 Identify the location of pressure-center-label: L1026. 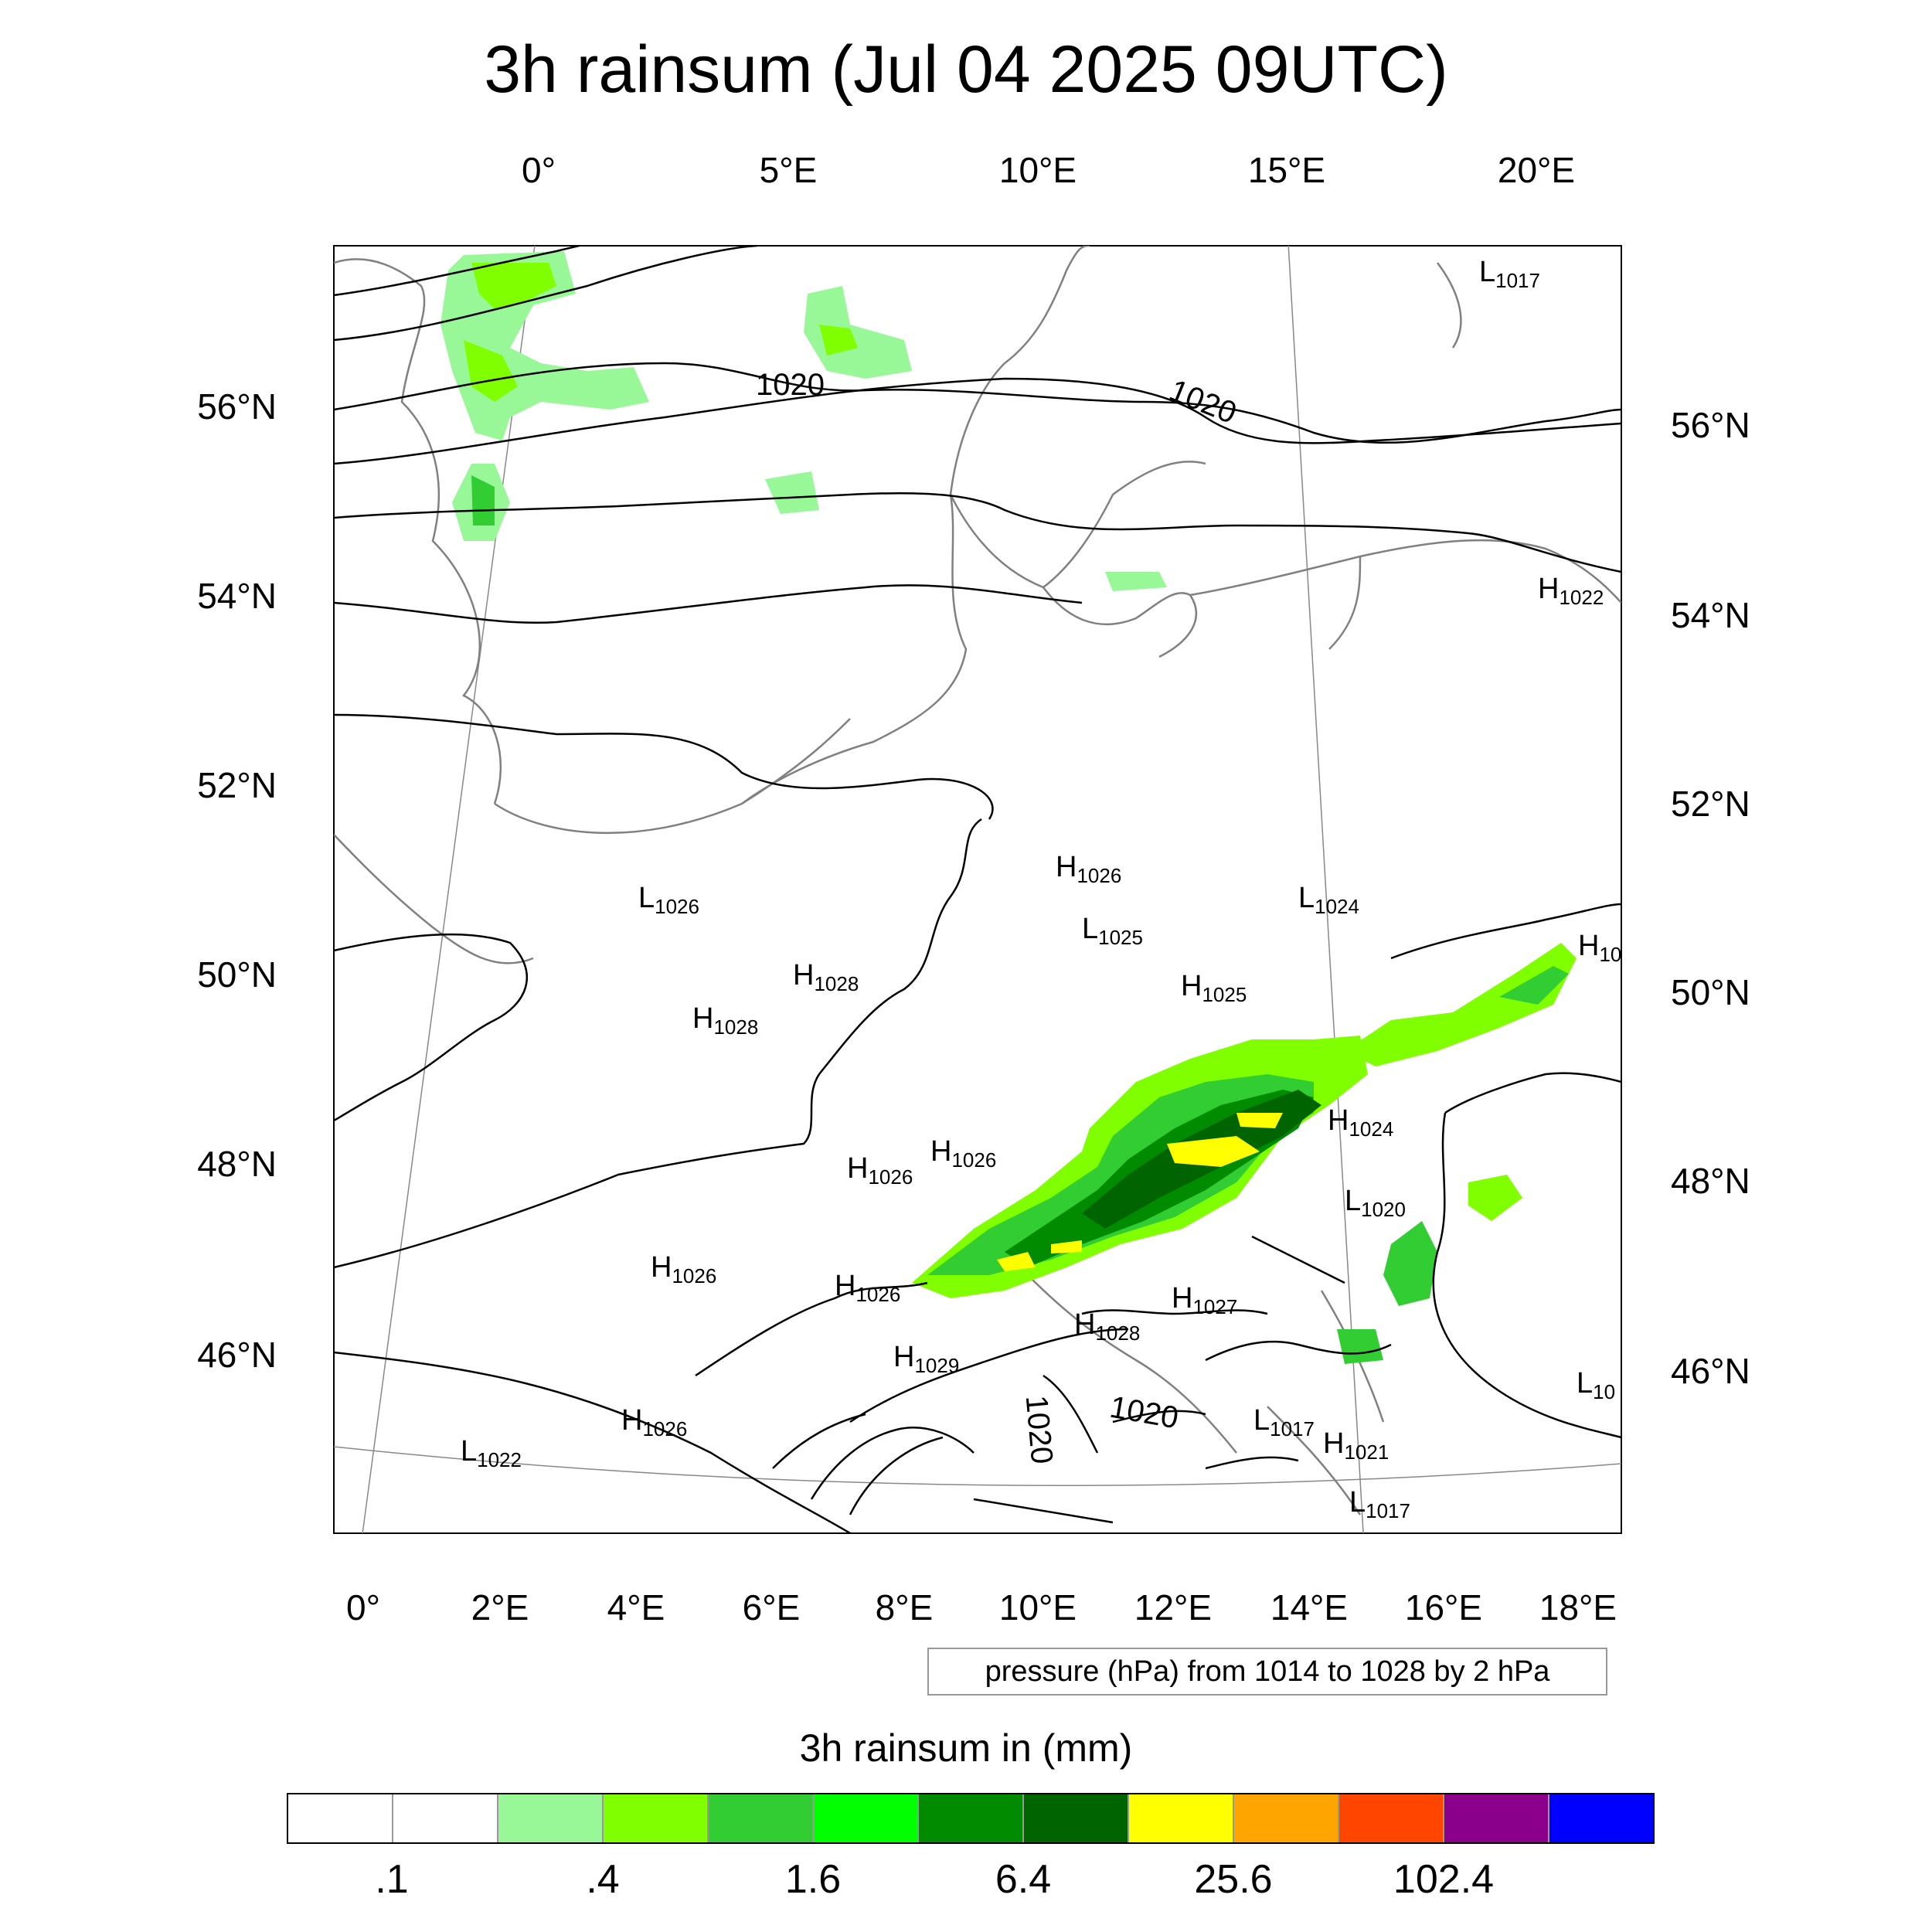
(669, 900).